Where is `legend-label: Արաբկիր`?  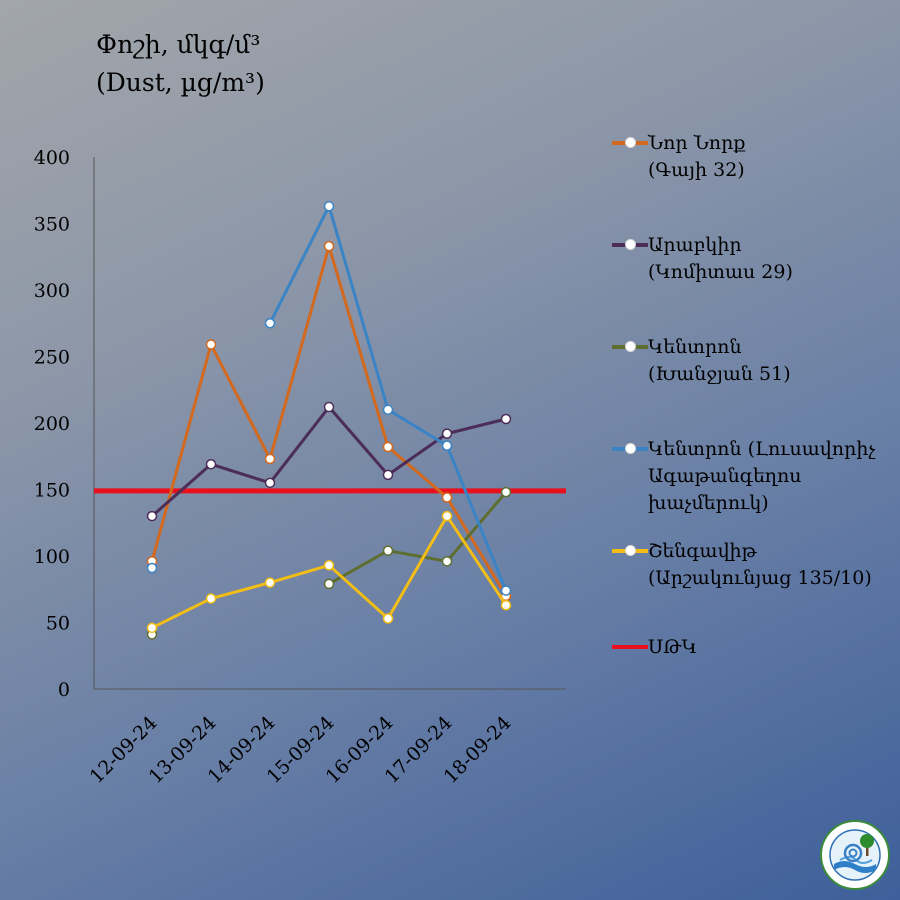
legend-label: Արաբկիր is located at coordinates (695, 245).